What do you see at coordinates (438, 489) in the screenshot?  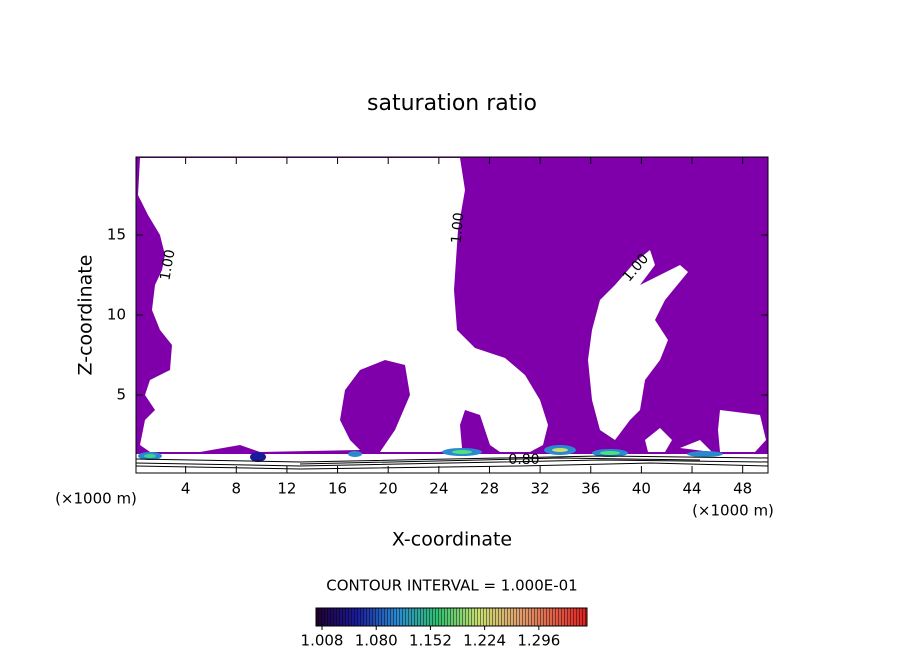 I see `x-tick-label: 24` at bounding box center [438, 489].